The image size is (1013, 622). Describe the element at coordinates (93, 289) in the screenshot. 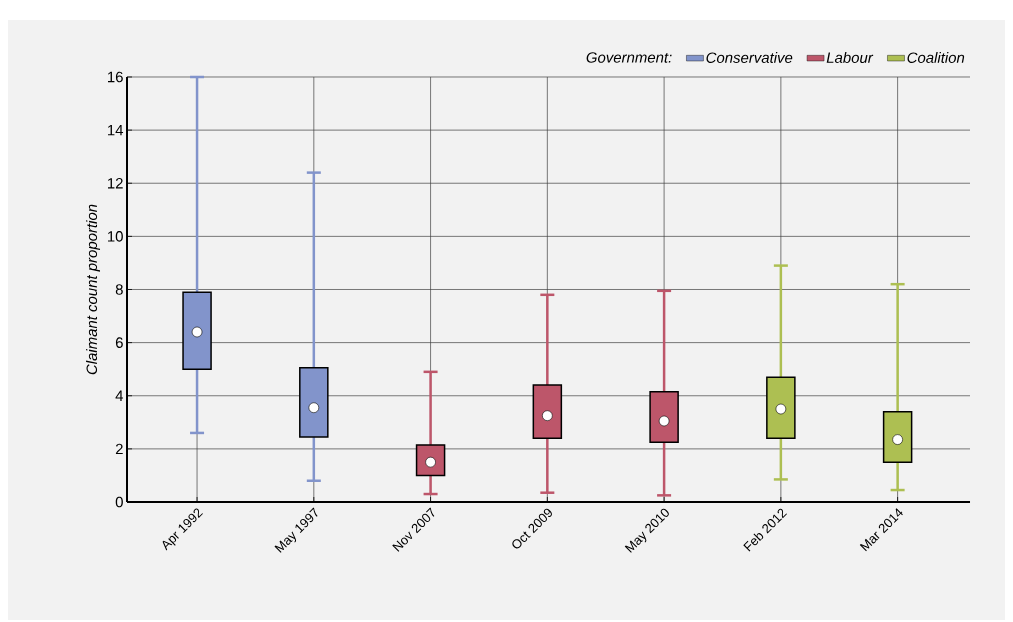

I see `y-axis-title: Claimant count proportion` at that location.